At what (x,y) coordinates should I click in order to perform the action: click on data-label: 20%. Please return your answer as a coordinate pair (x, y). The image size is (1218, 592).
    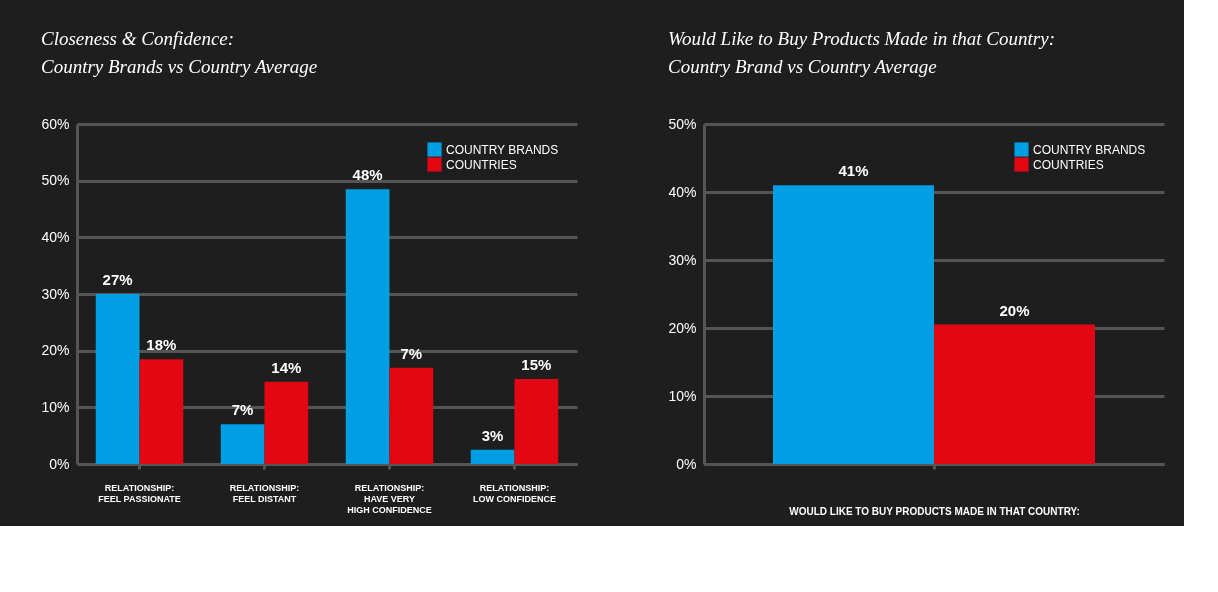
    Looking at the image, I should click on (1014, 310).